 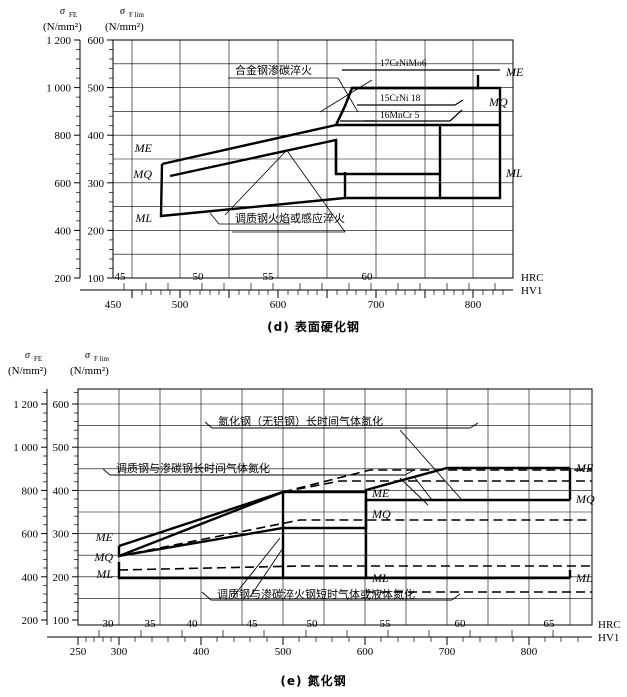 What do you see at coordinates (300, 421) in the screenshot?
I see `ann-nitriding-steel-long: 氮化钢（无铝钢）长时间气体氮化` at bounding box center [300, 421].